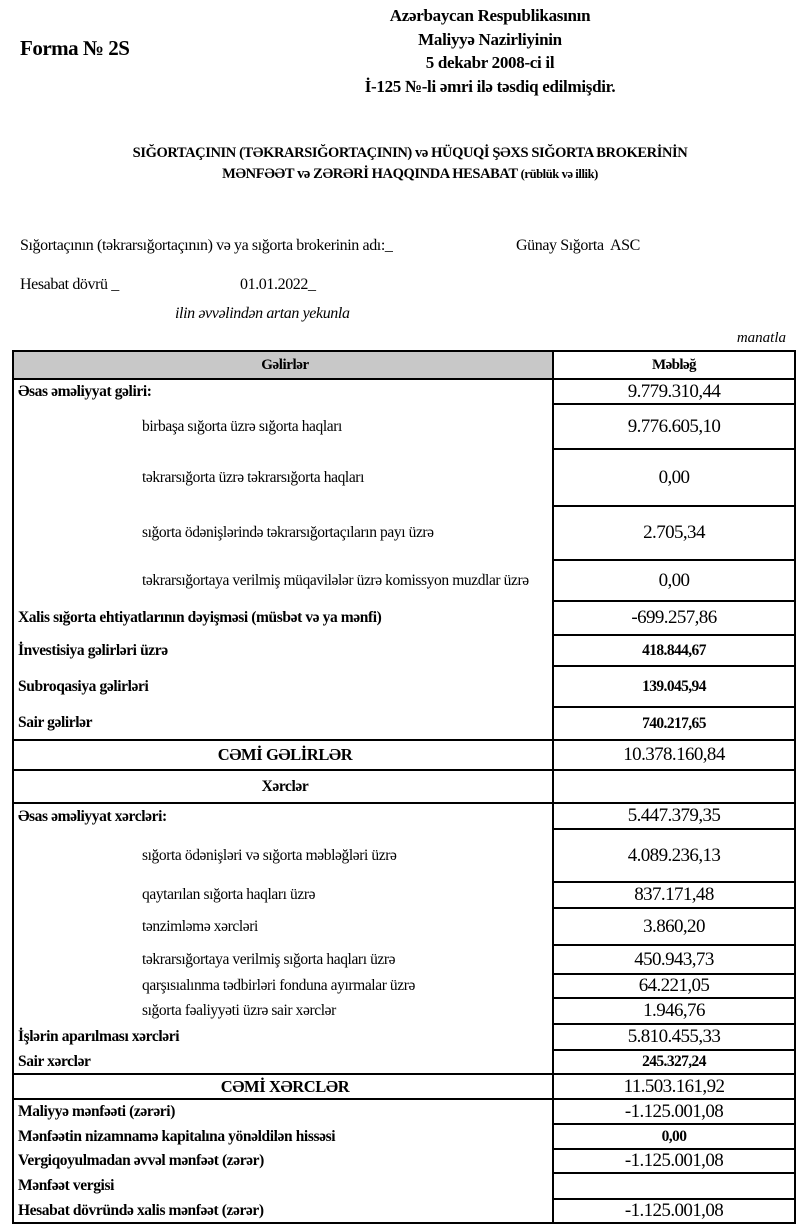 Image resolution: width=800 pixels, height=1224 pixels. I want to click on row-amount: 64.221,05, so click(674, 986).